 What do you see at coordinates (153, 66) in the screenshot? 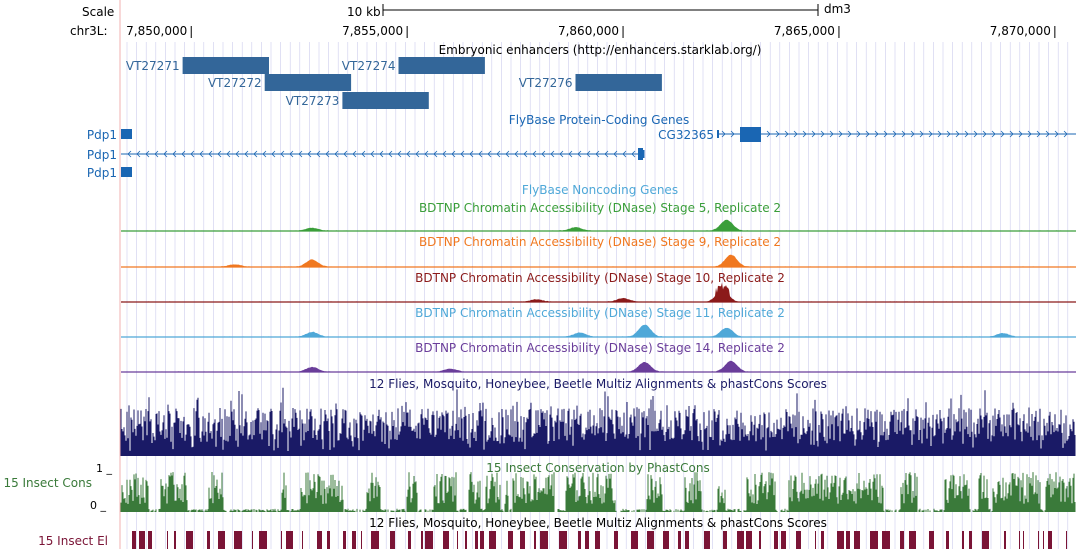
I see `enhancer-label: VT27271` at bounding box center [153, 66].